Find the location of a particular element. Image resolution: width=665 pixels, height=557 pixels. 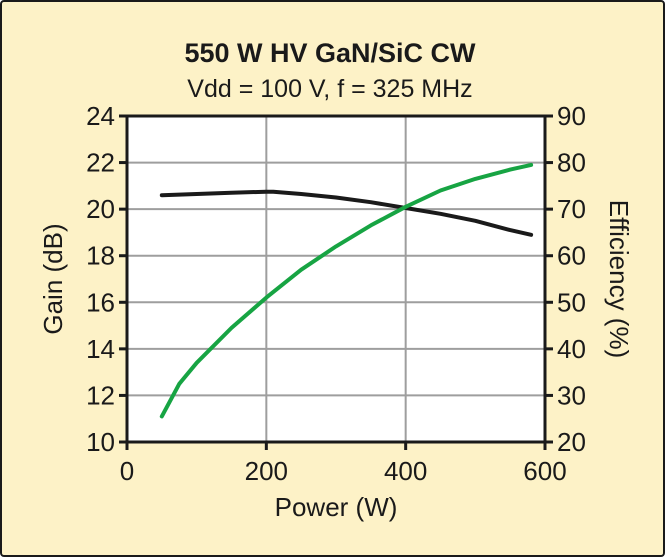

chart-subtitle: Vdd = 100 V, f = 325 MHz is located at coordinates (329, 89).